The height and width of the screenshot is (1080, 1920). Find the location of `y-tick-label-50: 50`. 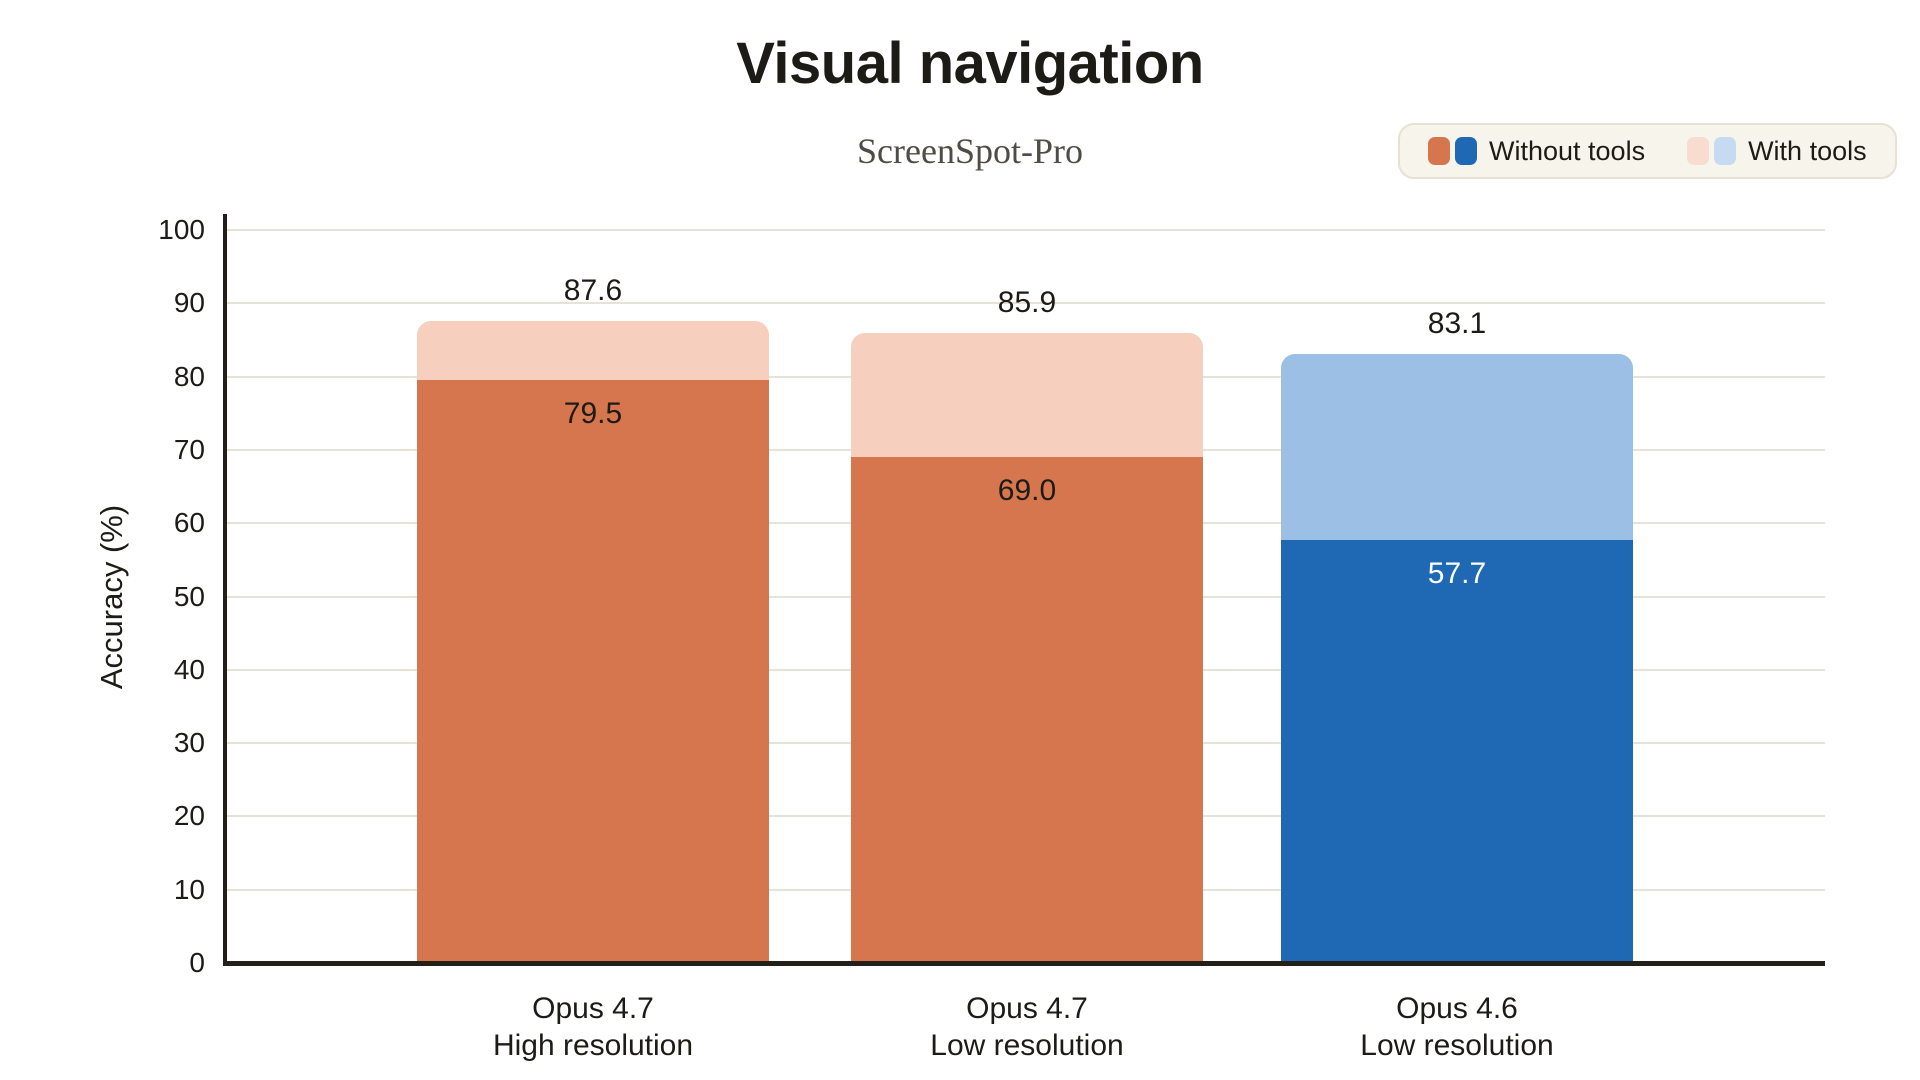

y-tick-label-50: 50 is located at coordinates (189, 596).